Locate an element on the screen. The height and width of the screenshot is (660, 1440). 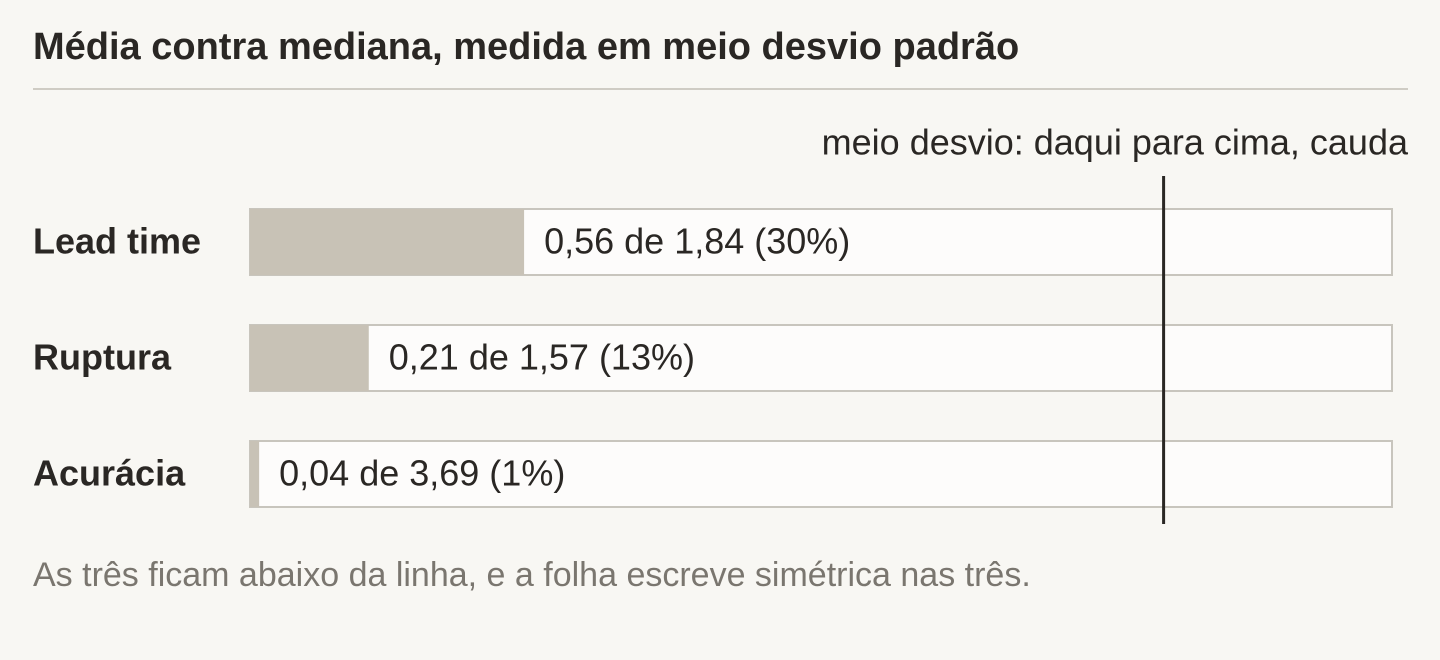
value-label: 0,21 de 1,57 (13%) is located at coordinates (542, 357).